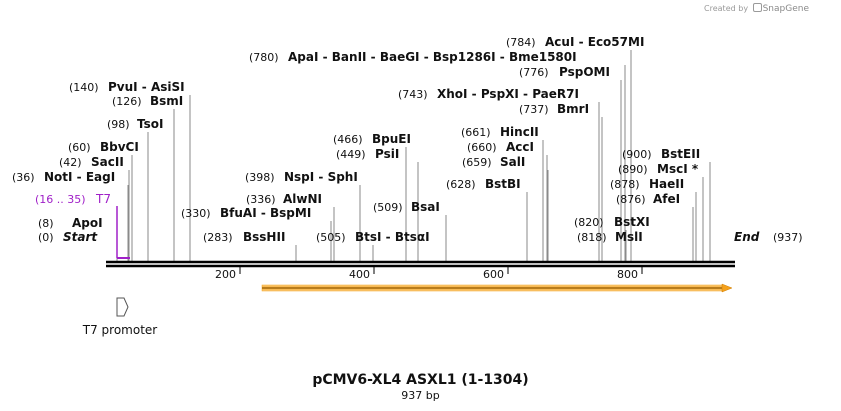 The height and width of the screenshot is (411, 841). Describe the element at coordinates (631, 199) in the screenshot. I see `site-position: (876)` at that location.